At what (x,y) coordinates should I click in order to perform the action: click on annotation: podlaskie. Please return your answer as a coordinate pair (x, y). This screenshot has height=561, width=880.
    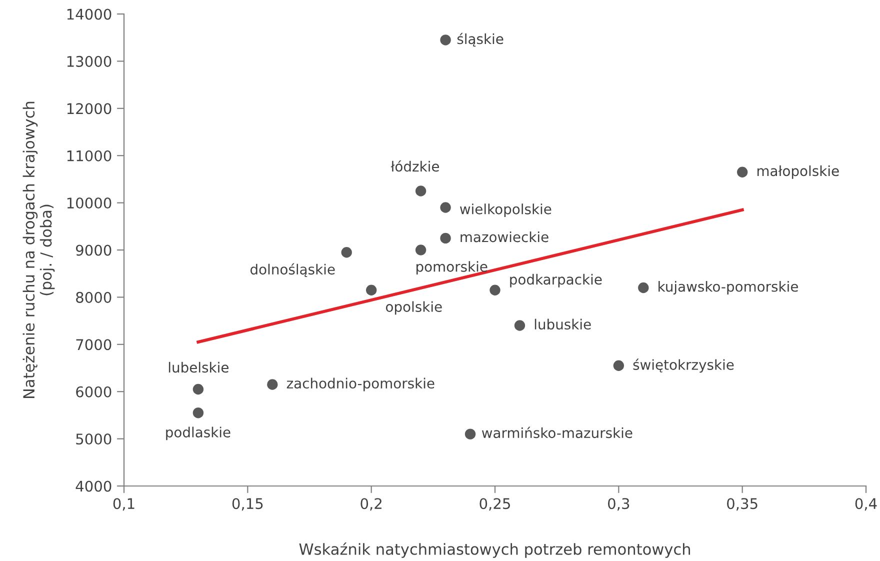
    Looking at the image, I should click on (198, 433).